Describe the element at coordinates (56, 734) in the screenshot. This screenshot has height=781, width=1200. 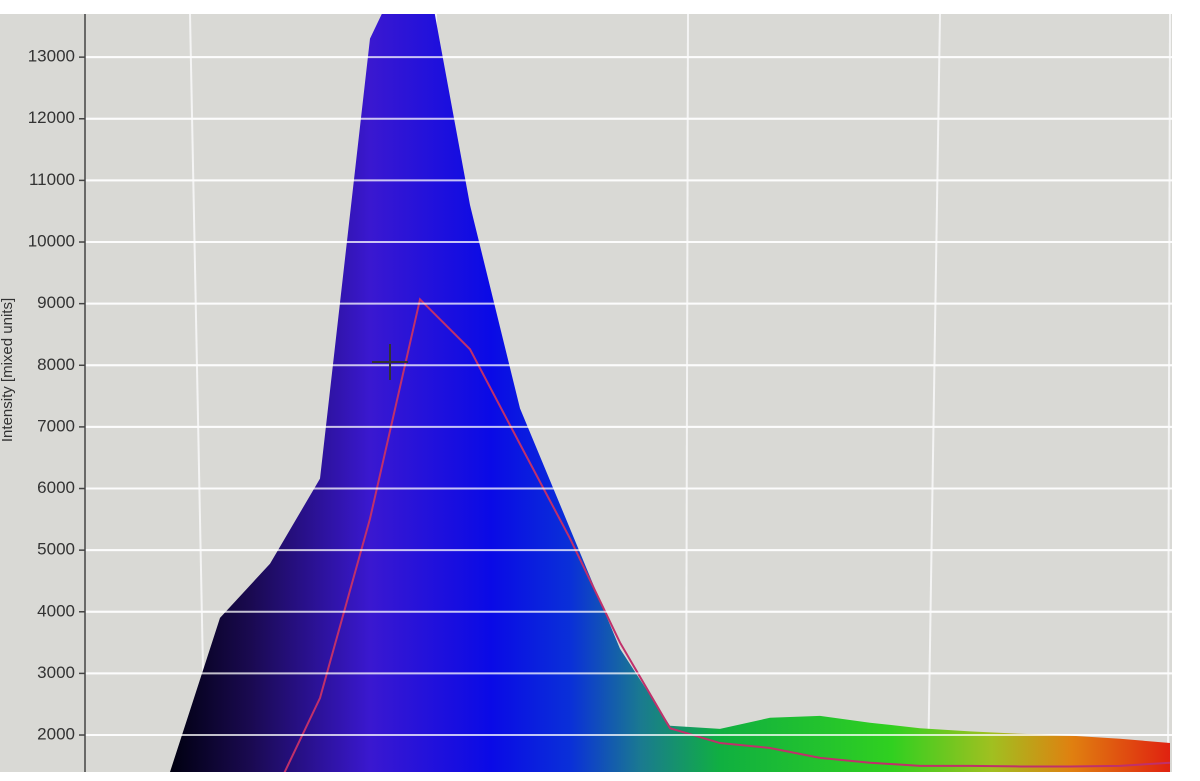
I see `y-tick-label: 2000` at that location.